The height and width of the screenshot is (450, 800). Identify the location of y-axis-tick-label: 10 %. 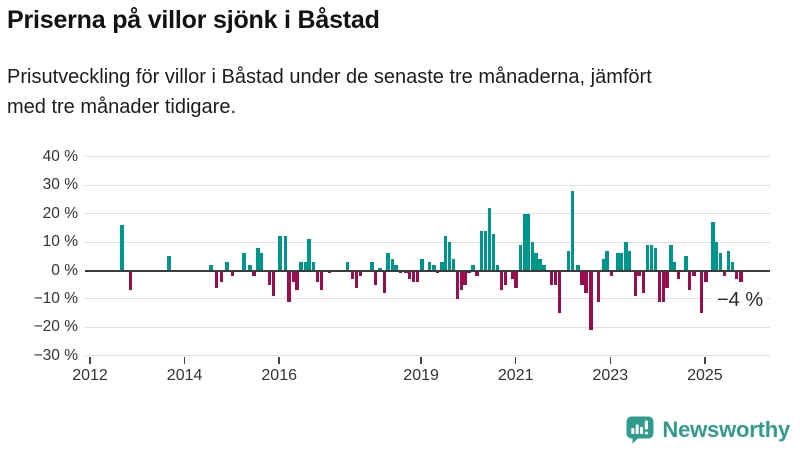
(60, 242).